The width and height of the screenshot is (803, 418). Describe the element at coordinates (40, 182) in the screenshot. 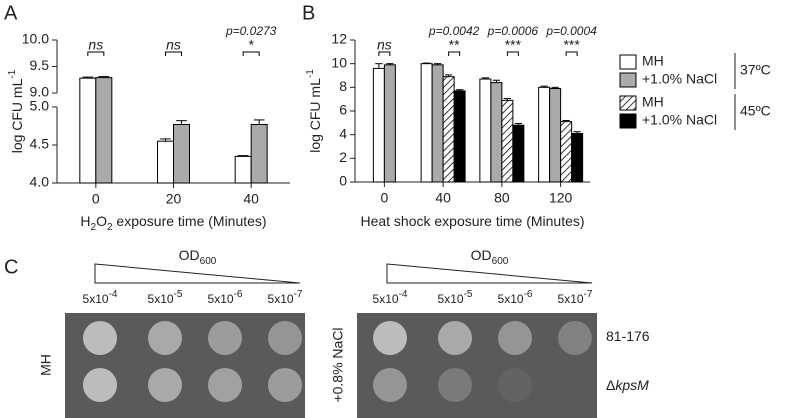

I see `y-tick-label: 4.0` at that location.